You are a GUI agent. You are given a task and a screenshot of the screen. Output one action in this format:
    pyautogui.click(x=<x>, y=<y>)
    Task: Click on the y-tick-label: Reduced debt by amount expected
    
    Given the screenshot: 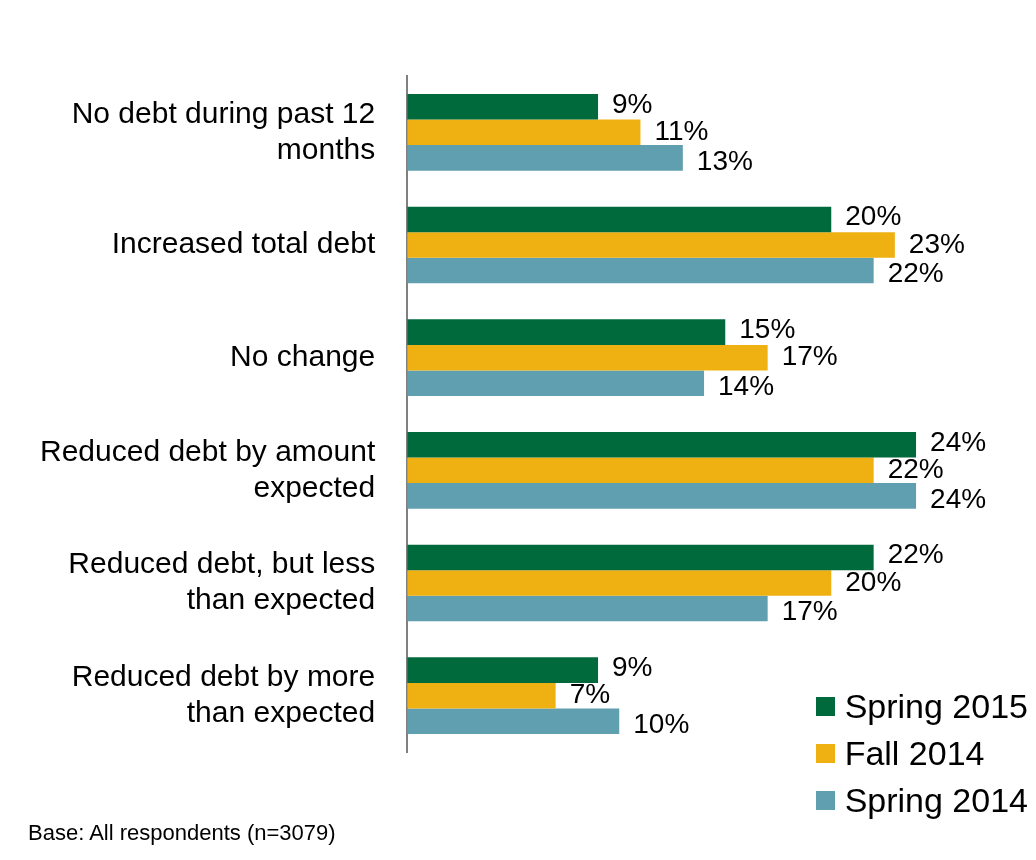 What is the action you would take?
    pyautogui.click(x=208, y=468)
    